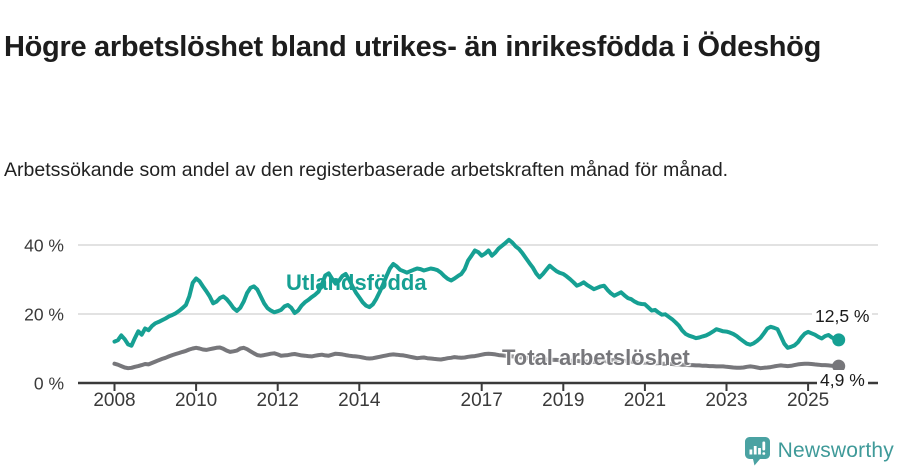 The image size is (900, 474). Describe the element at coordinates (359, 400) in the screenshot. I see `x-tick-label: 2014` at that location.